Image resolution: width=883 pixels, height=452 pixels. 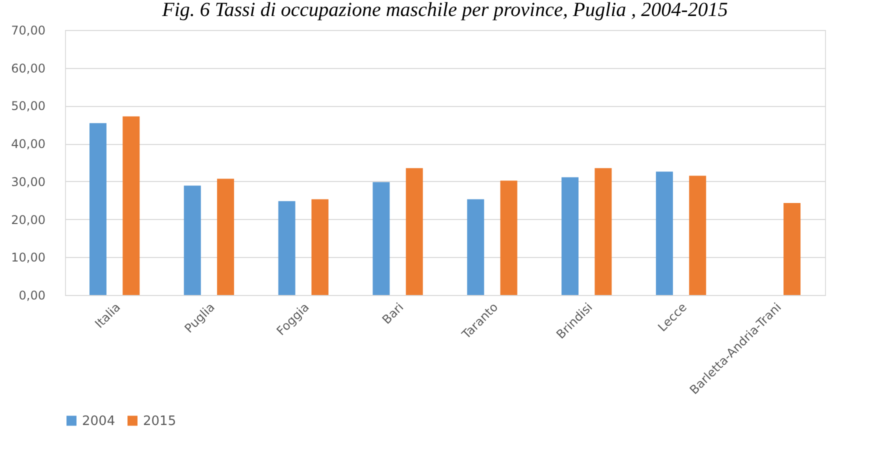 What do you see at coordinates (159, 421) in the screenshot?
I see `legend-label: 2015` at bounding box center [159, 421].